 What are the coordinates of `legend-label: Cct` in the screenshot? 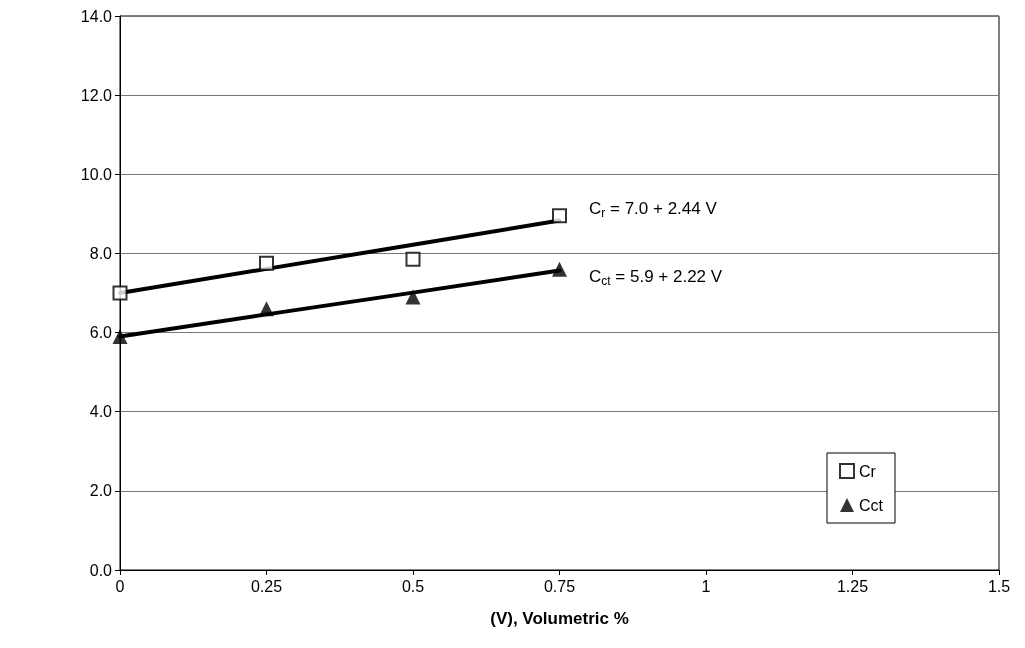 It's located at (871, 505).